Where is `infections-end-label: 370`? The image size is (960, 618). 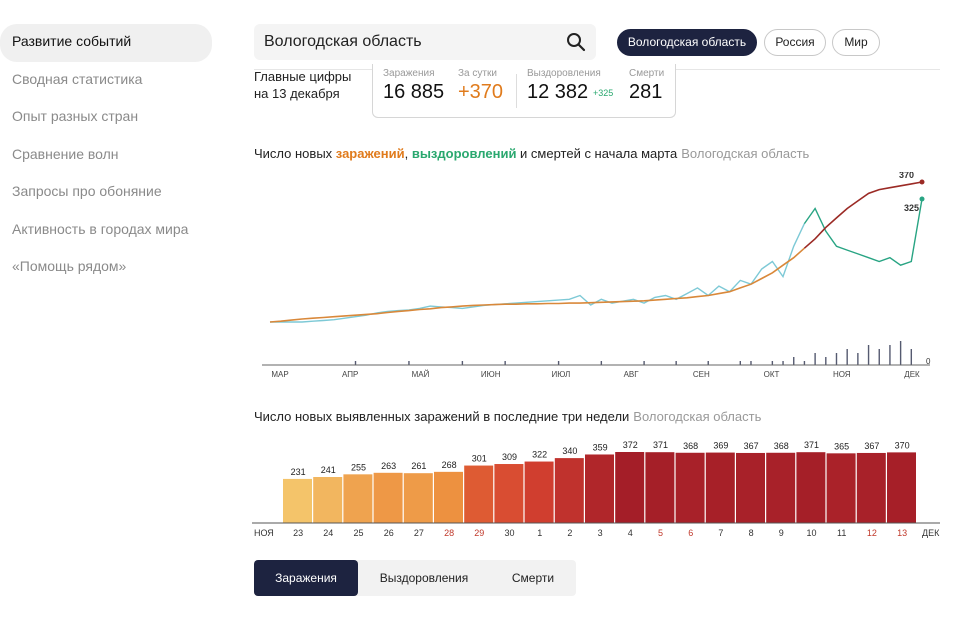 infections-end-label: 370 is located at coordinates (906, 176).